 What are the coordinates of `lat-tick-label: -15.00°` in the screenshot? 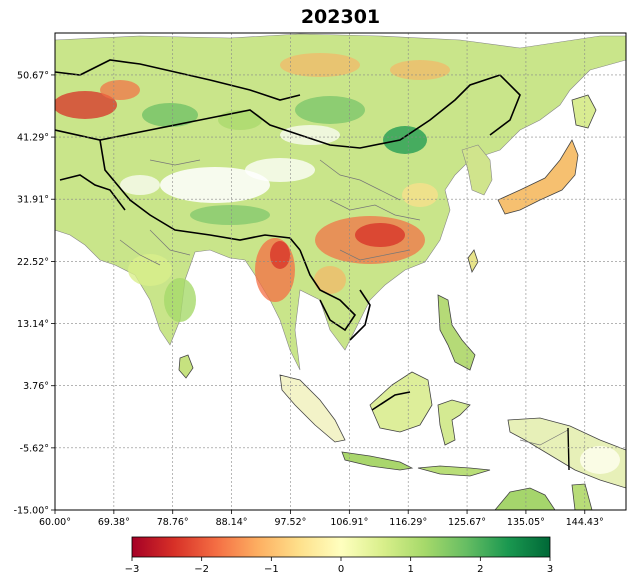 It's located at (31, 511).